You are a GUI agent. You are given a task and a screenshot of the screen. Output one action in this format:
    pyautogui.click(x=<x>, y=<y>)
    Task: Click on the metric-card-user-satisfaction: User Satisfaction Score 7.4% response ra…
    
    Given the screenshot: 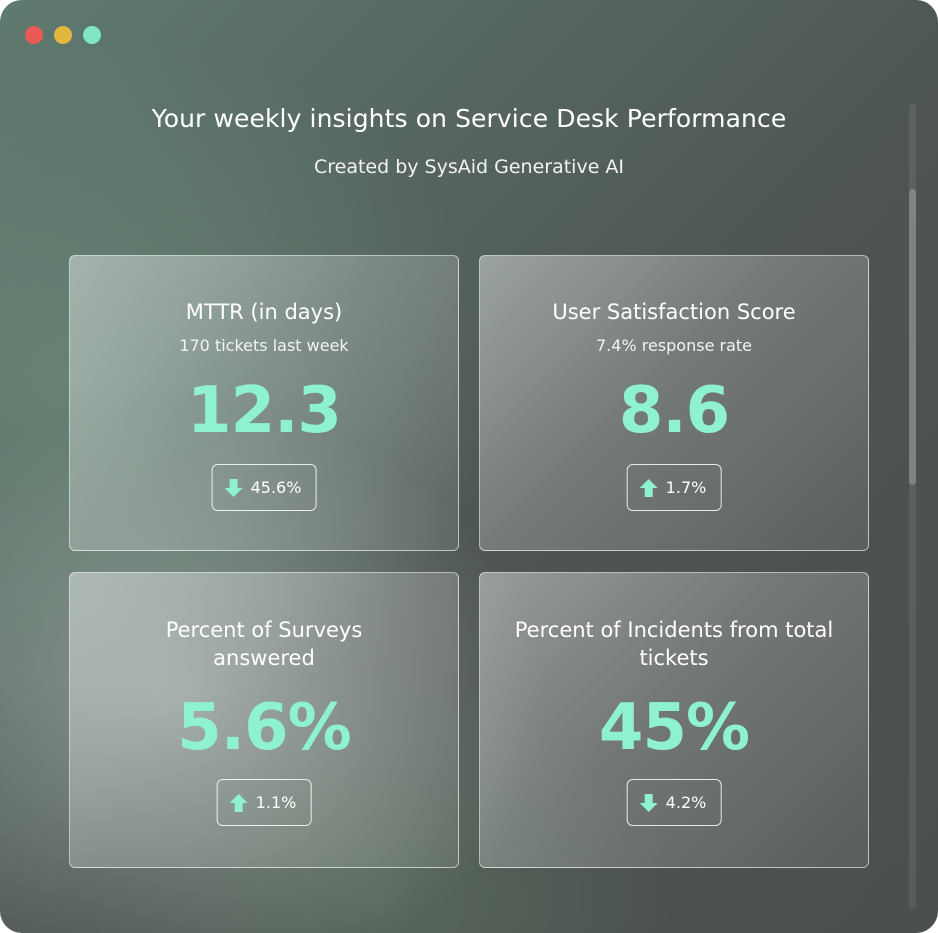 What is the action you would take?
    pyautogui.click(x=674, y=403)
    